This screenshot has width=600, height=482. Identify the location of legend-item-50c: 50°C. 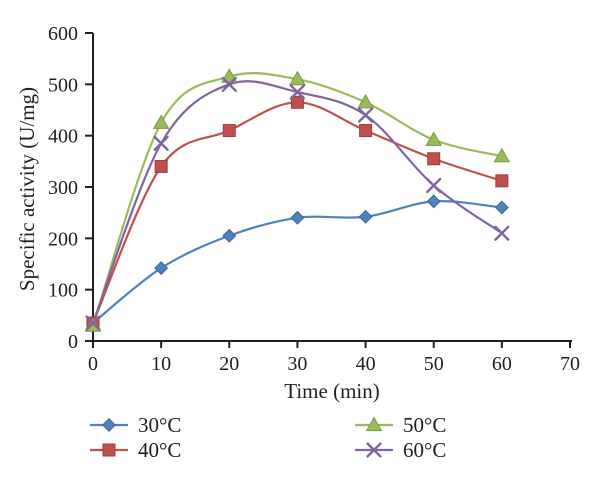
(400, 425).